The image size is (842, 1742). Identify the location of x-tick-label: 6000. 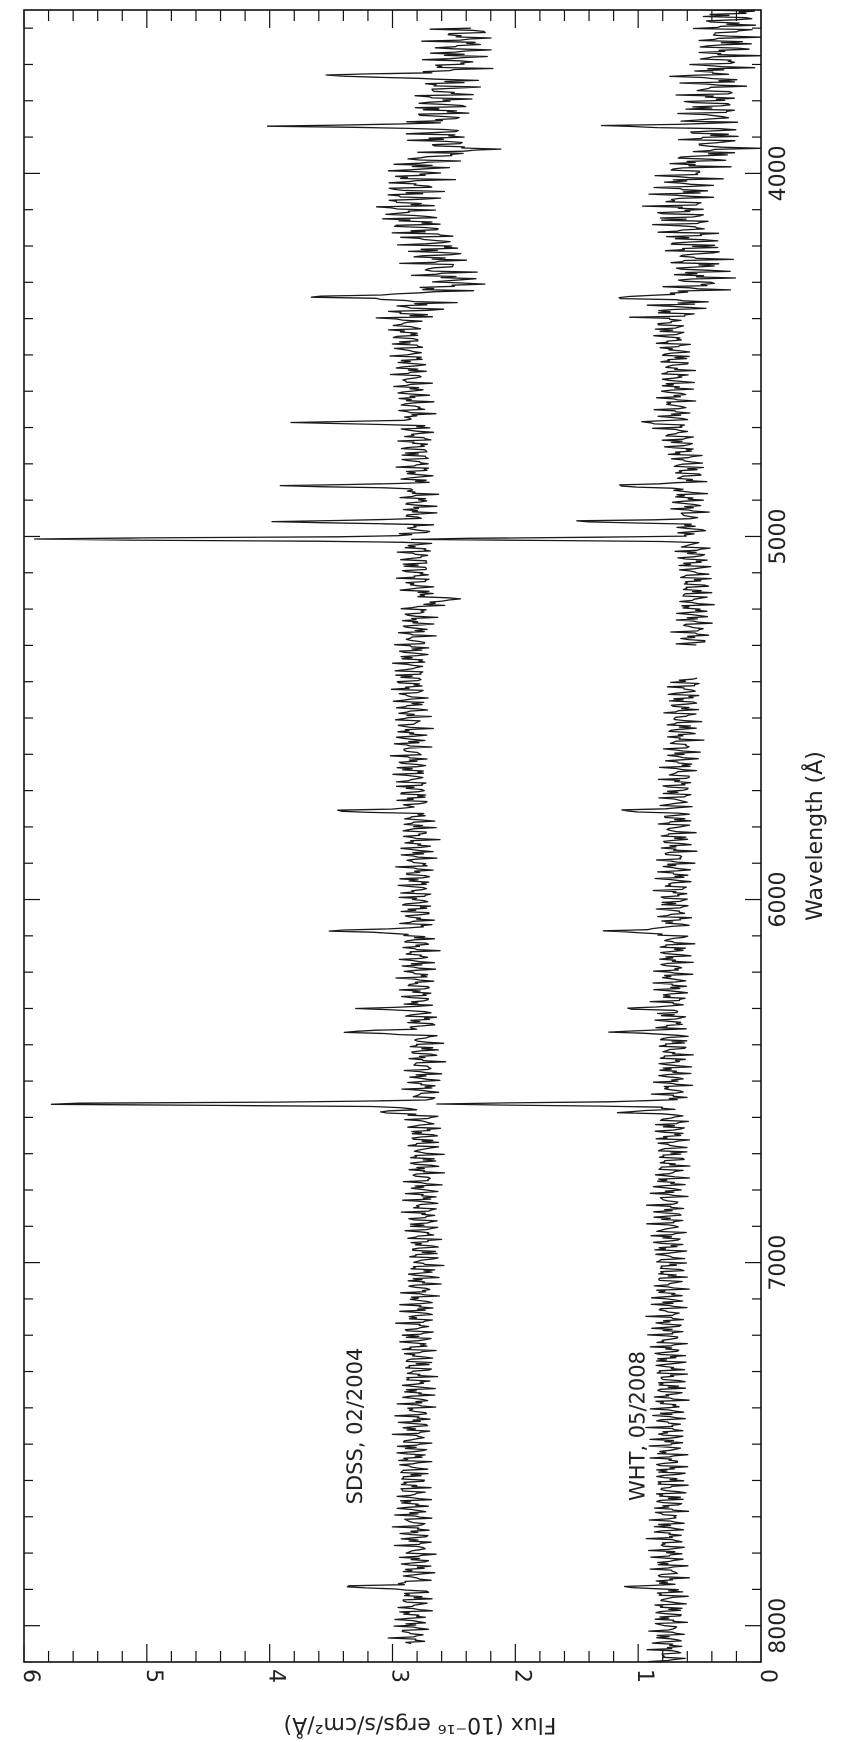
(778, 900).